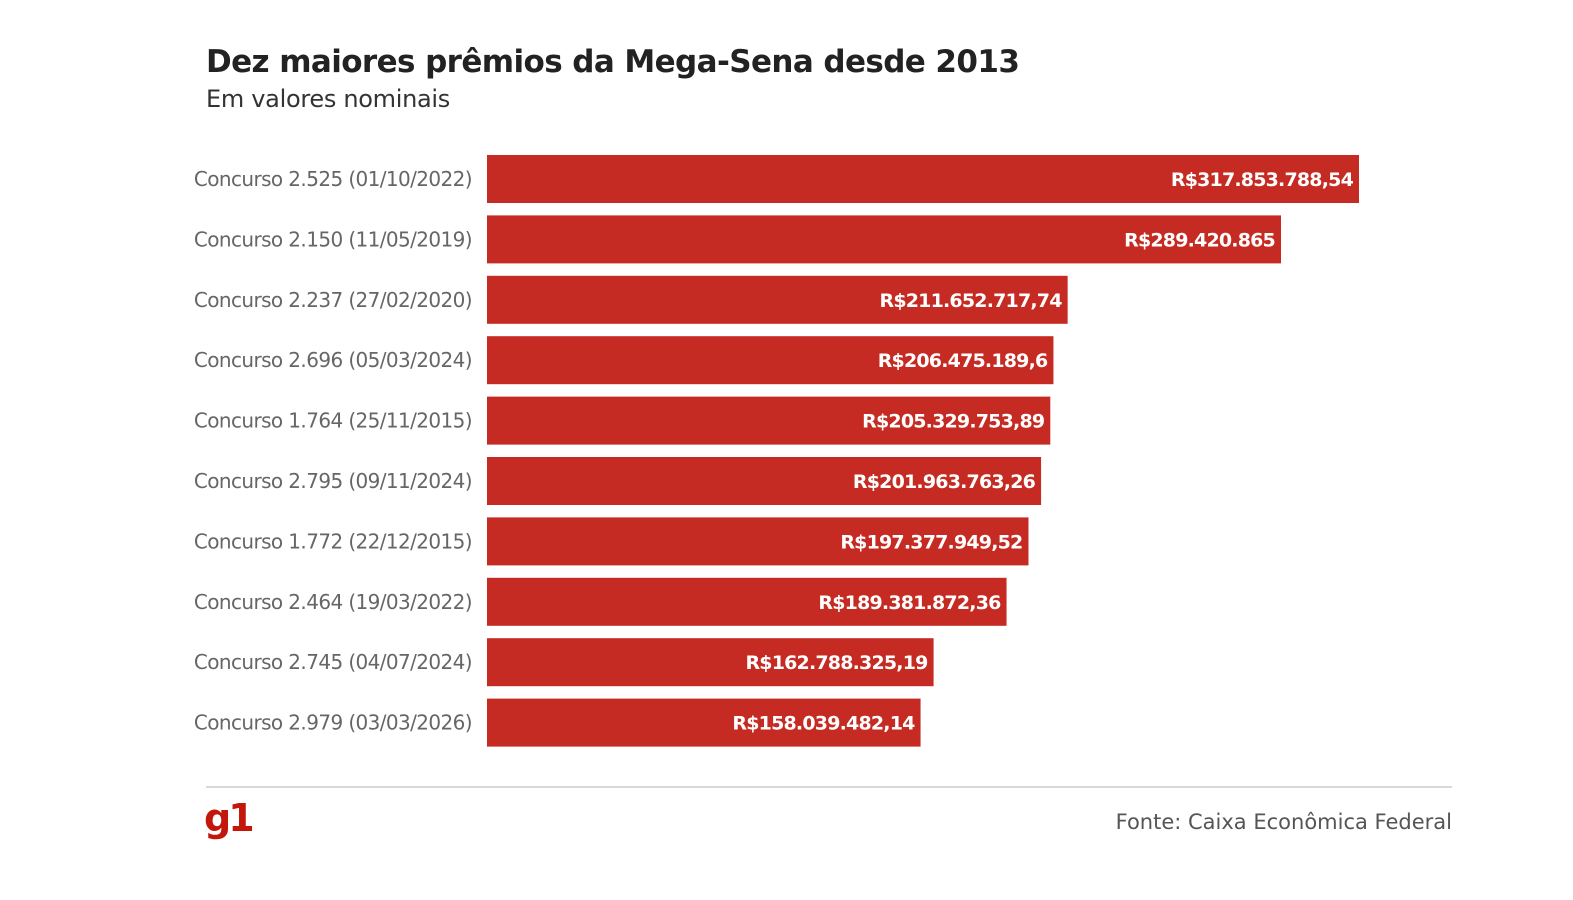 The width and height of the screenshot is (1573, 900). Describe the element at coordinates (333, 662) in the screenshot. I see `category-label: Concurso 2.745 (04/07/2024)` at that location.